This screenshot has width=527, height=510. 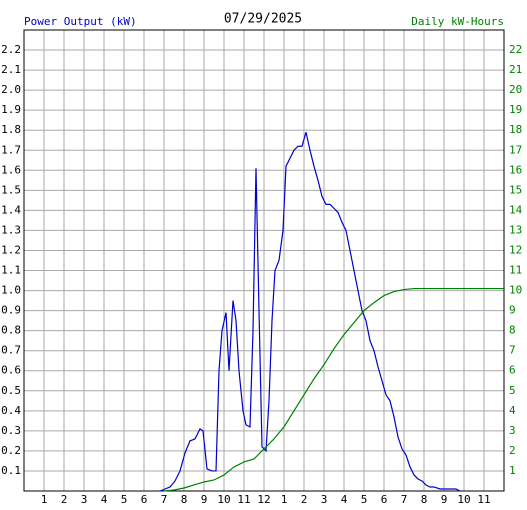 I want to click on y-tick-label: 1.4, so click(x=11, y=209).